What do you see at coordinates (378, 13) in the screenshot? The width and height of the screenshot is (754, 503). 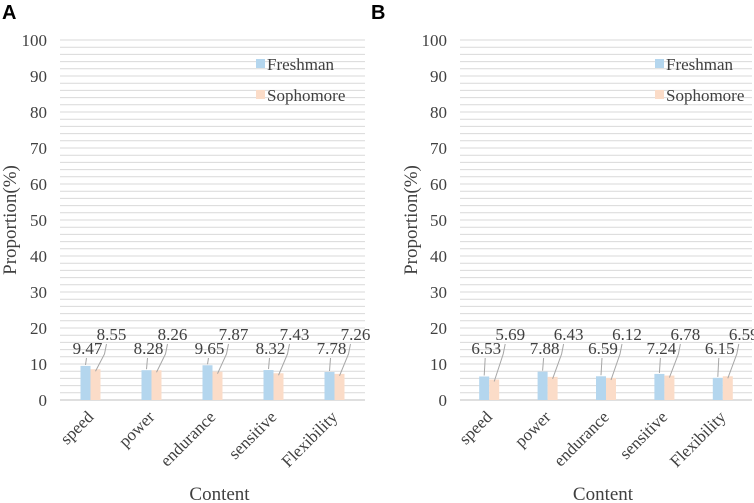 I see `panel-b-letter: B` at bounding box center [378, 13].